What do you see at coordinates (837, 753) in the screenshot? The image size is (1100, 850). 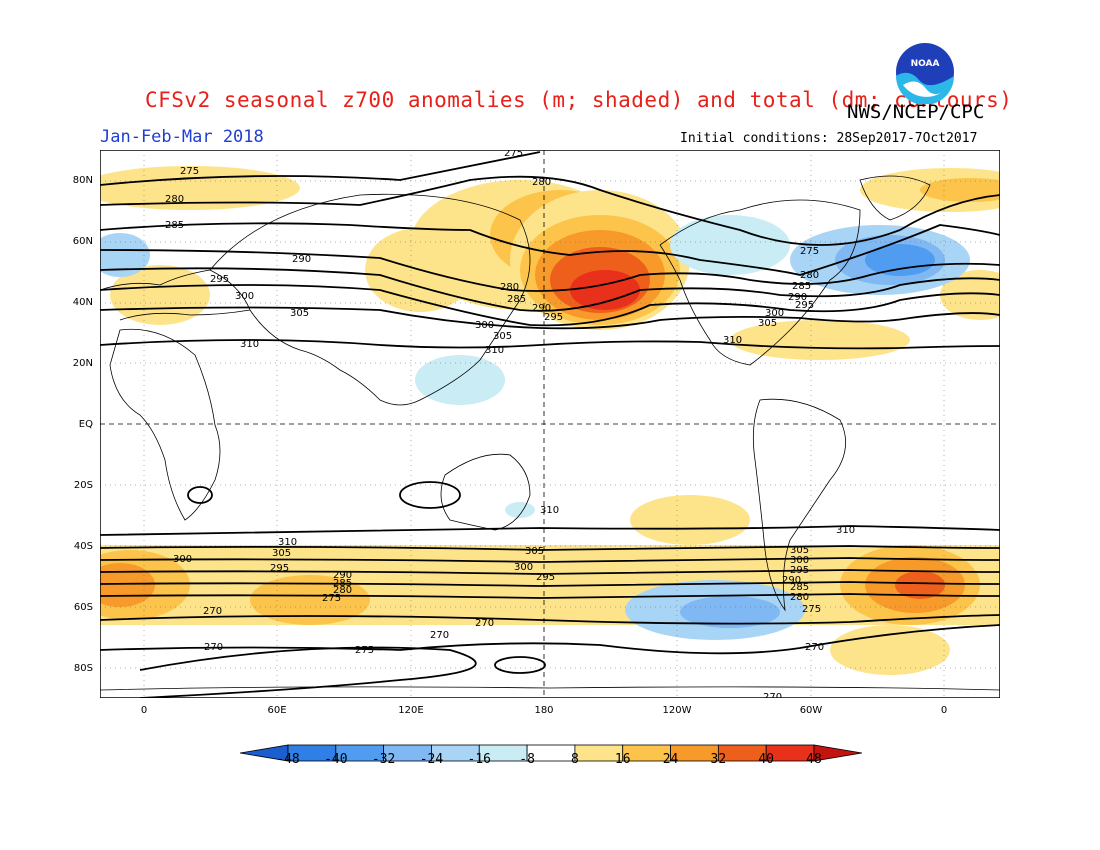 I see `colorbar-cell` at bounding box center [837, 753].